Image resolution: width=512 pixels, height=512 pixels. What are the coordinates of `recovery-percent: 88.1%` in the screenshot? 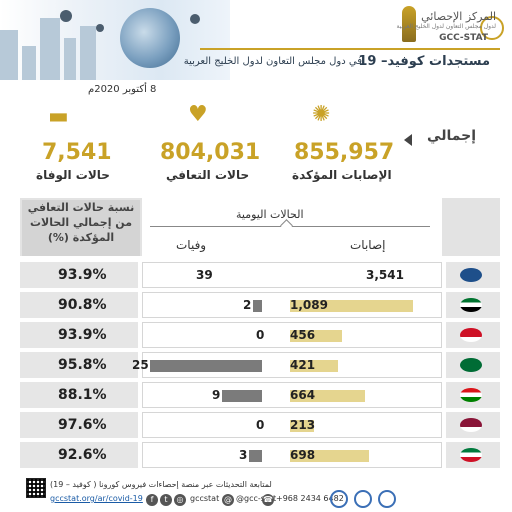 It's located at (82, 395).